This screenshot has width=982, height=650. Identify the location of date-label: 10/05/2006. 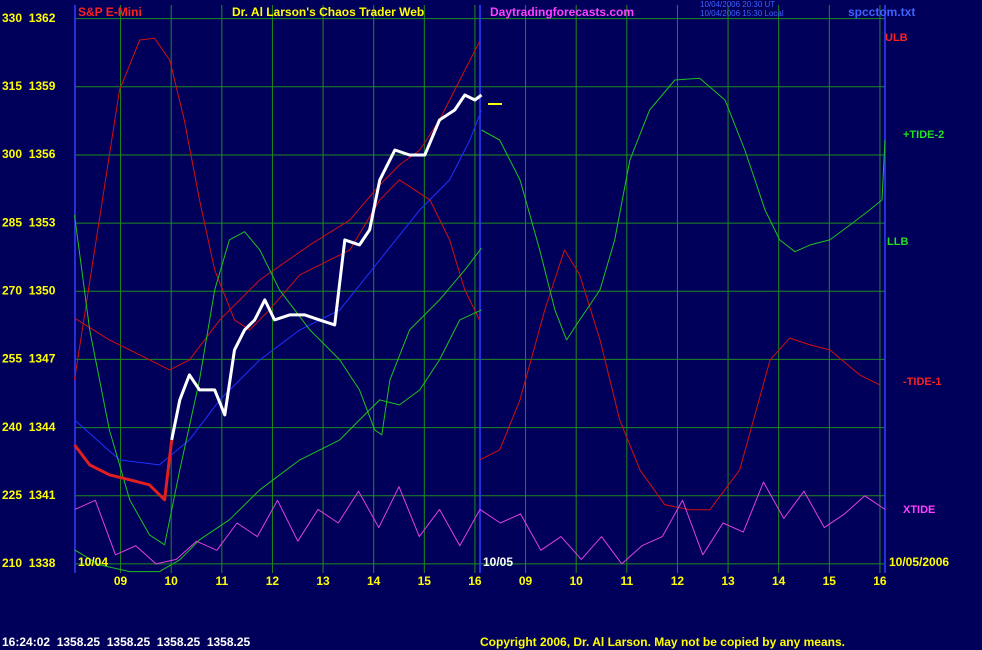
(919, 562).